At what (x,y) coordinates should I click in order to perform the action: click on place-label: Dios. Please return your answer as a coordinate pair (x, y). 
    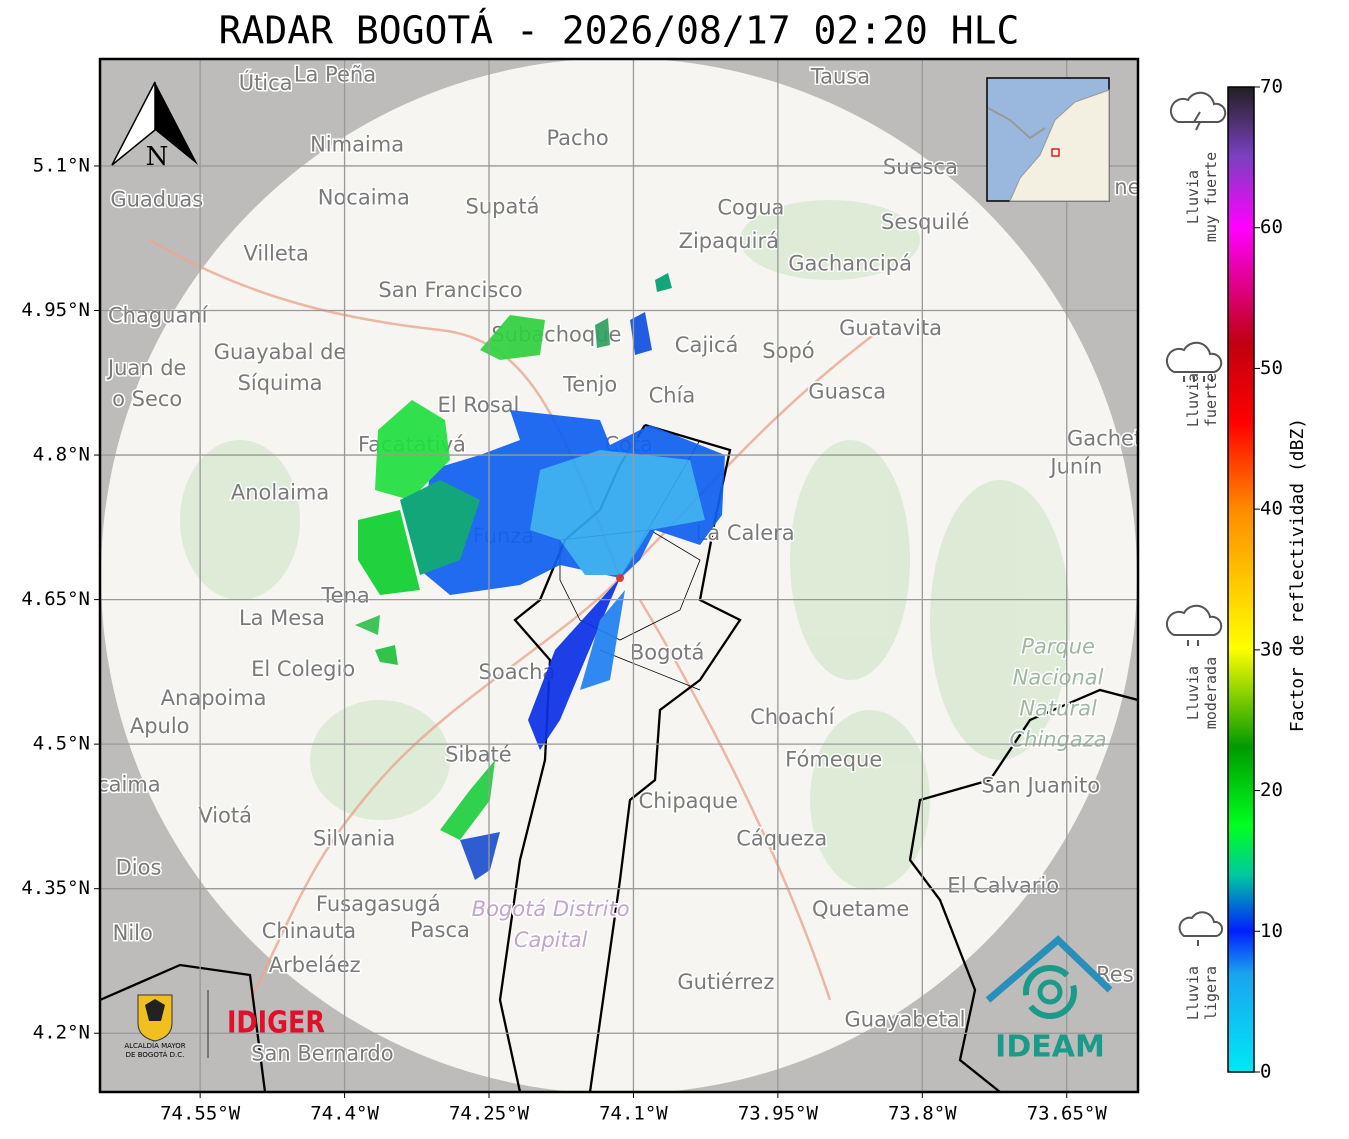
    Looking at the image, I should click on (139, 867).